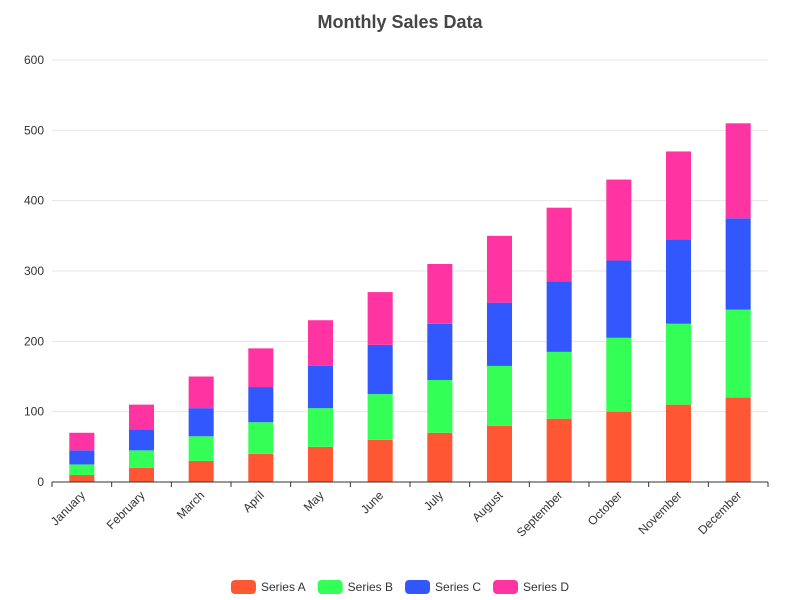 The image size is (800, 600). I want to click on y-tick-label: 600, so click(34, 60).